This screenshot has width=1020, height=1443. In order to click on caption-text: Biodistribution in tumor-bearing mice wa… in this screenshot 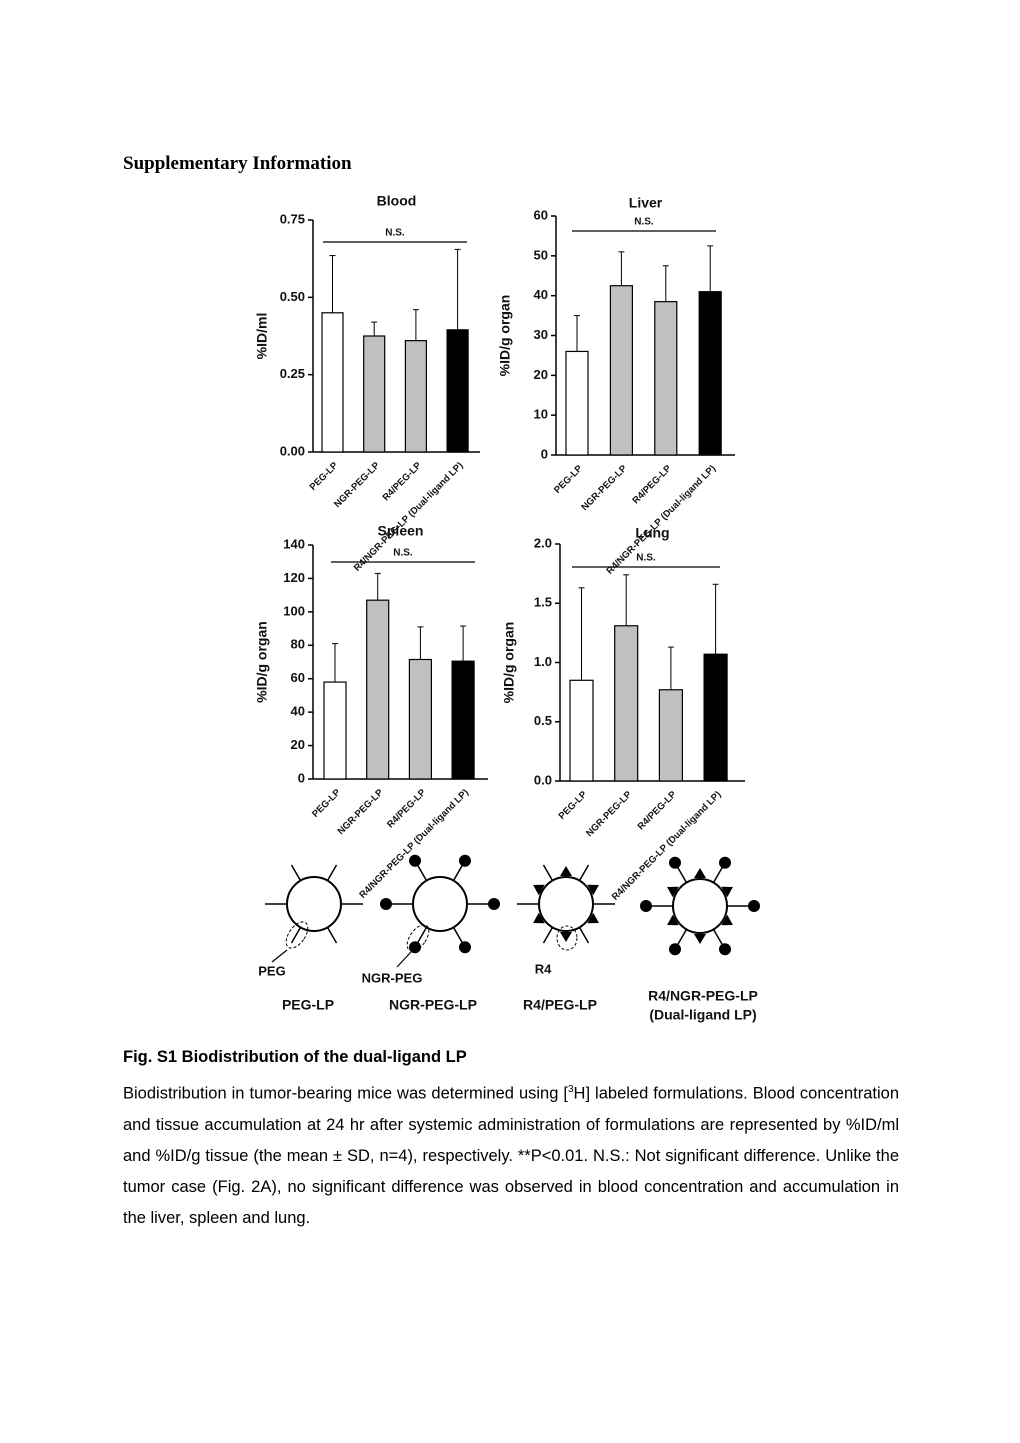, I will do `click(345, 1093)`.